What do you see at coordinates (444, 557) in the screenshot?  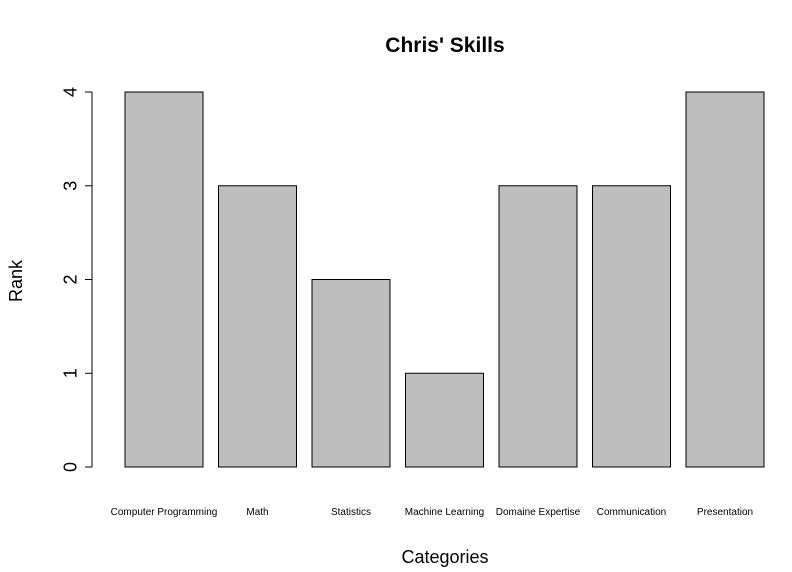 I see `x-axis-title: Categories` at bounding box center [444, 557].